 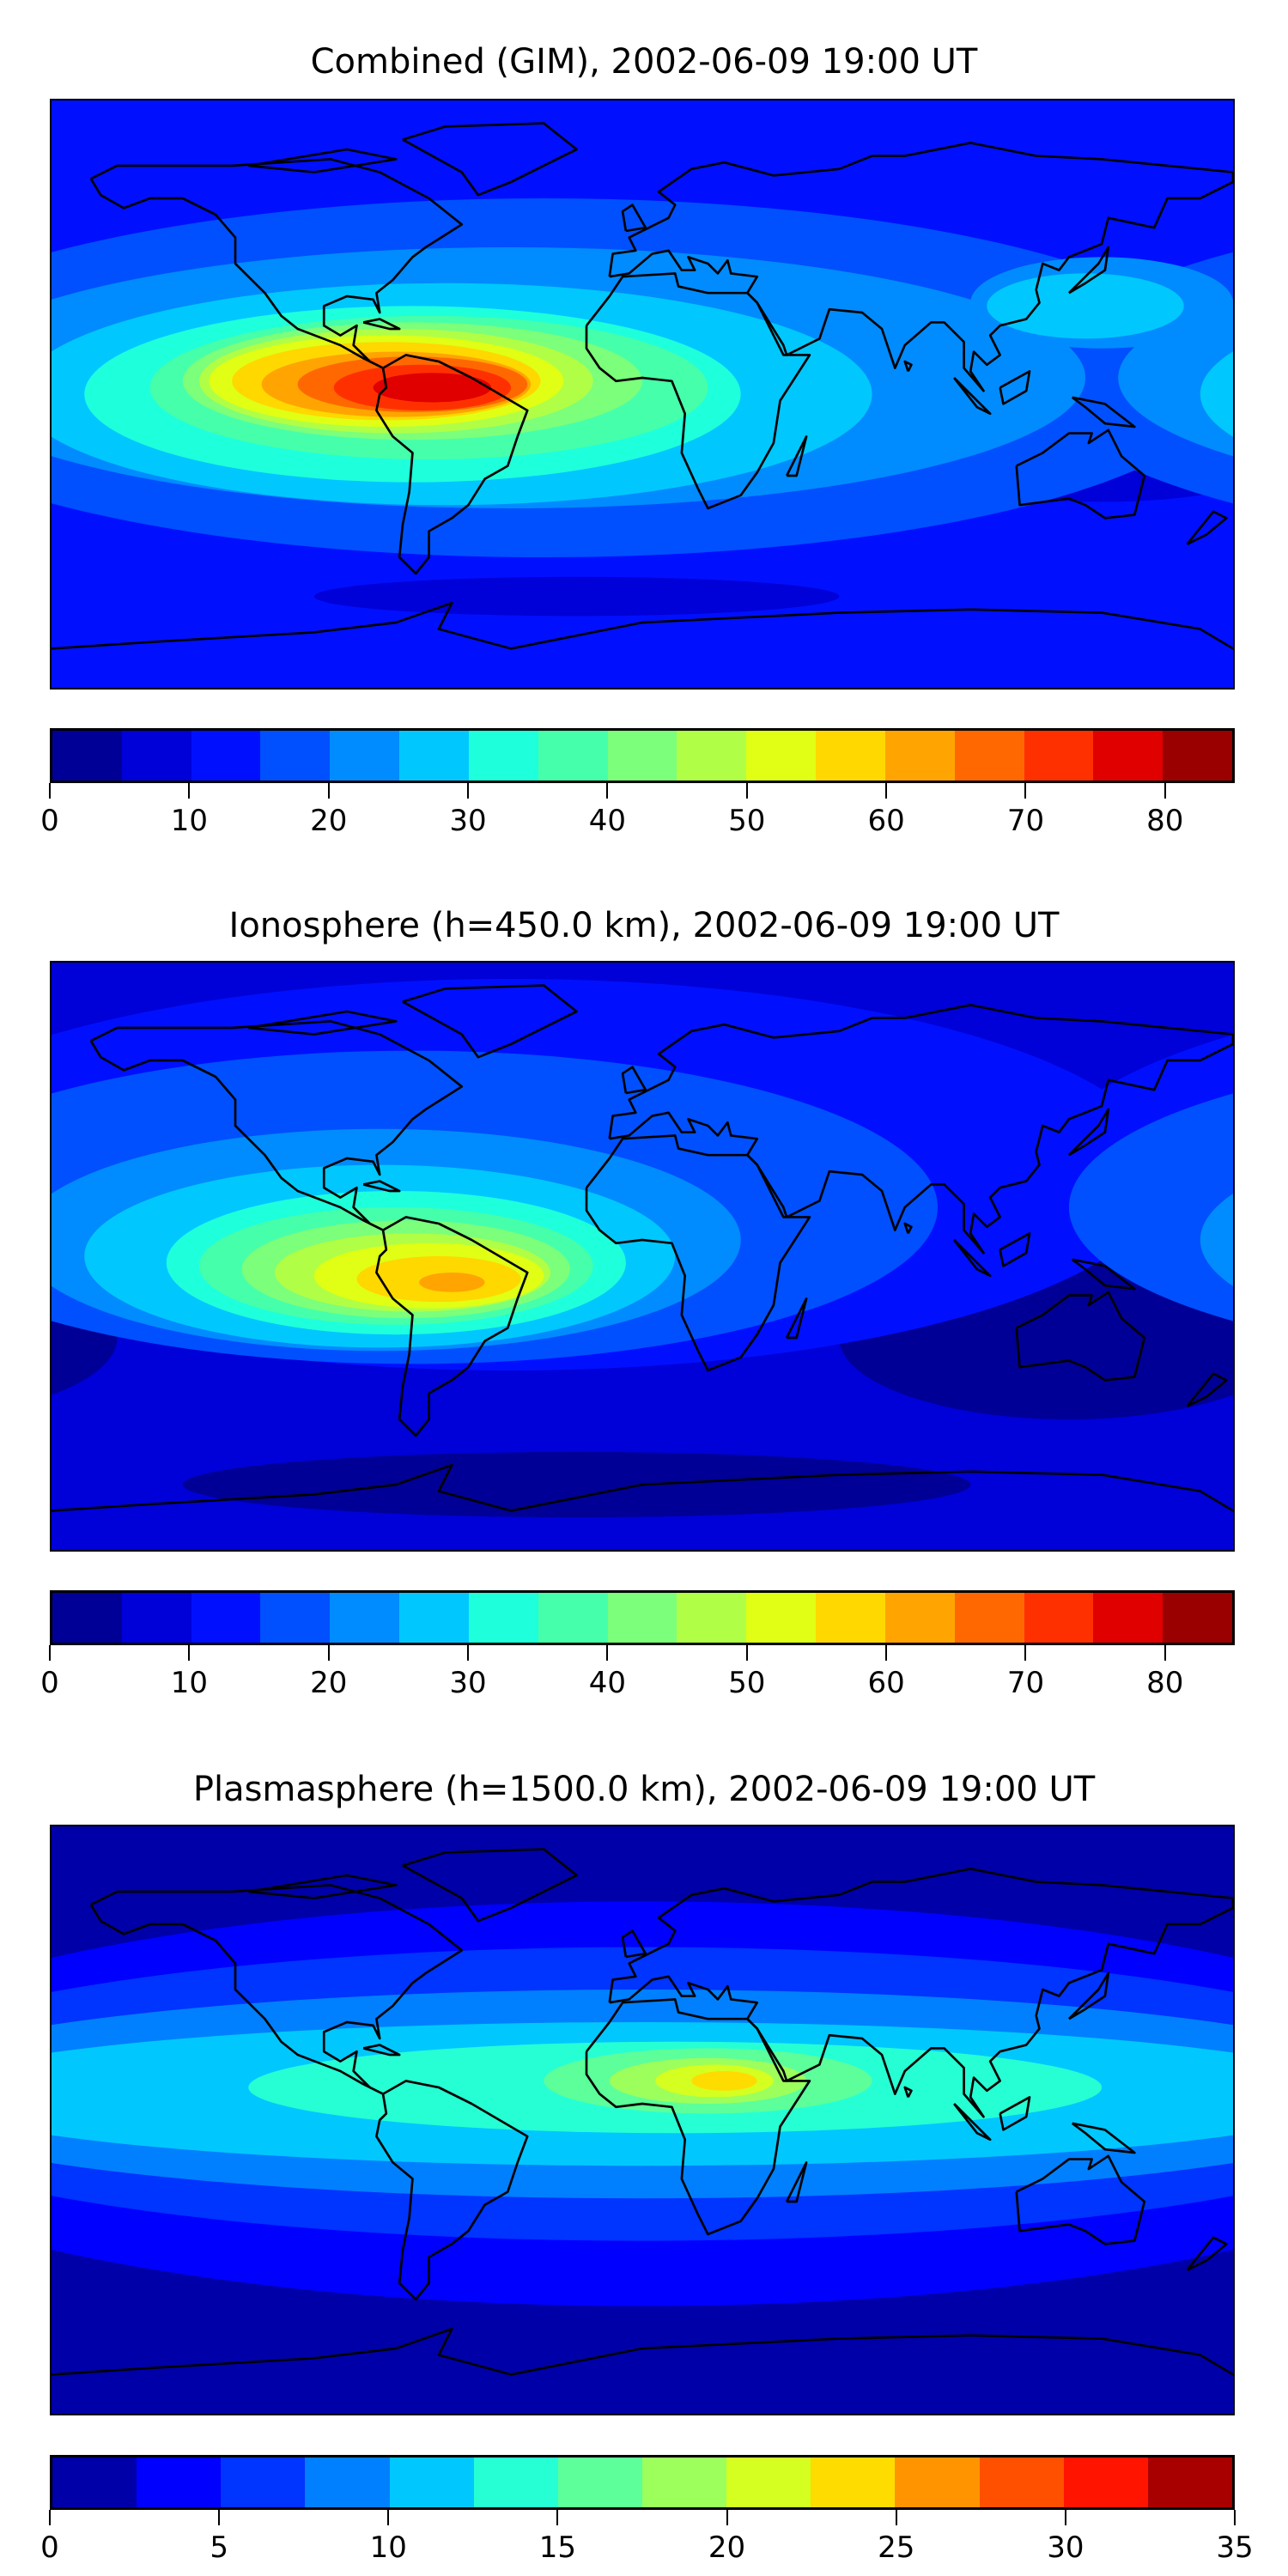 What do you see at coordinates (49, 821) in the screenshot?
I see `colorbar-tick-label: 0` at bounding box center [49, 821].